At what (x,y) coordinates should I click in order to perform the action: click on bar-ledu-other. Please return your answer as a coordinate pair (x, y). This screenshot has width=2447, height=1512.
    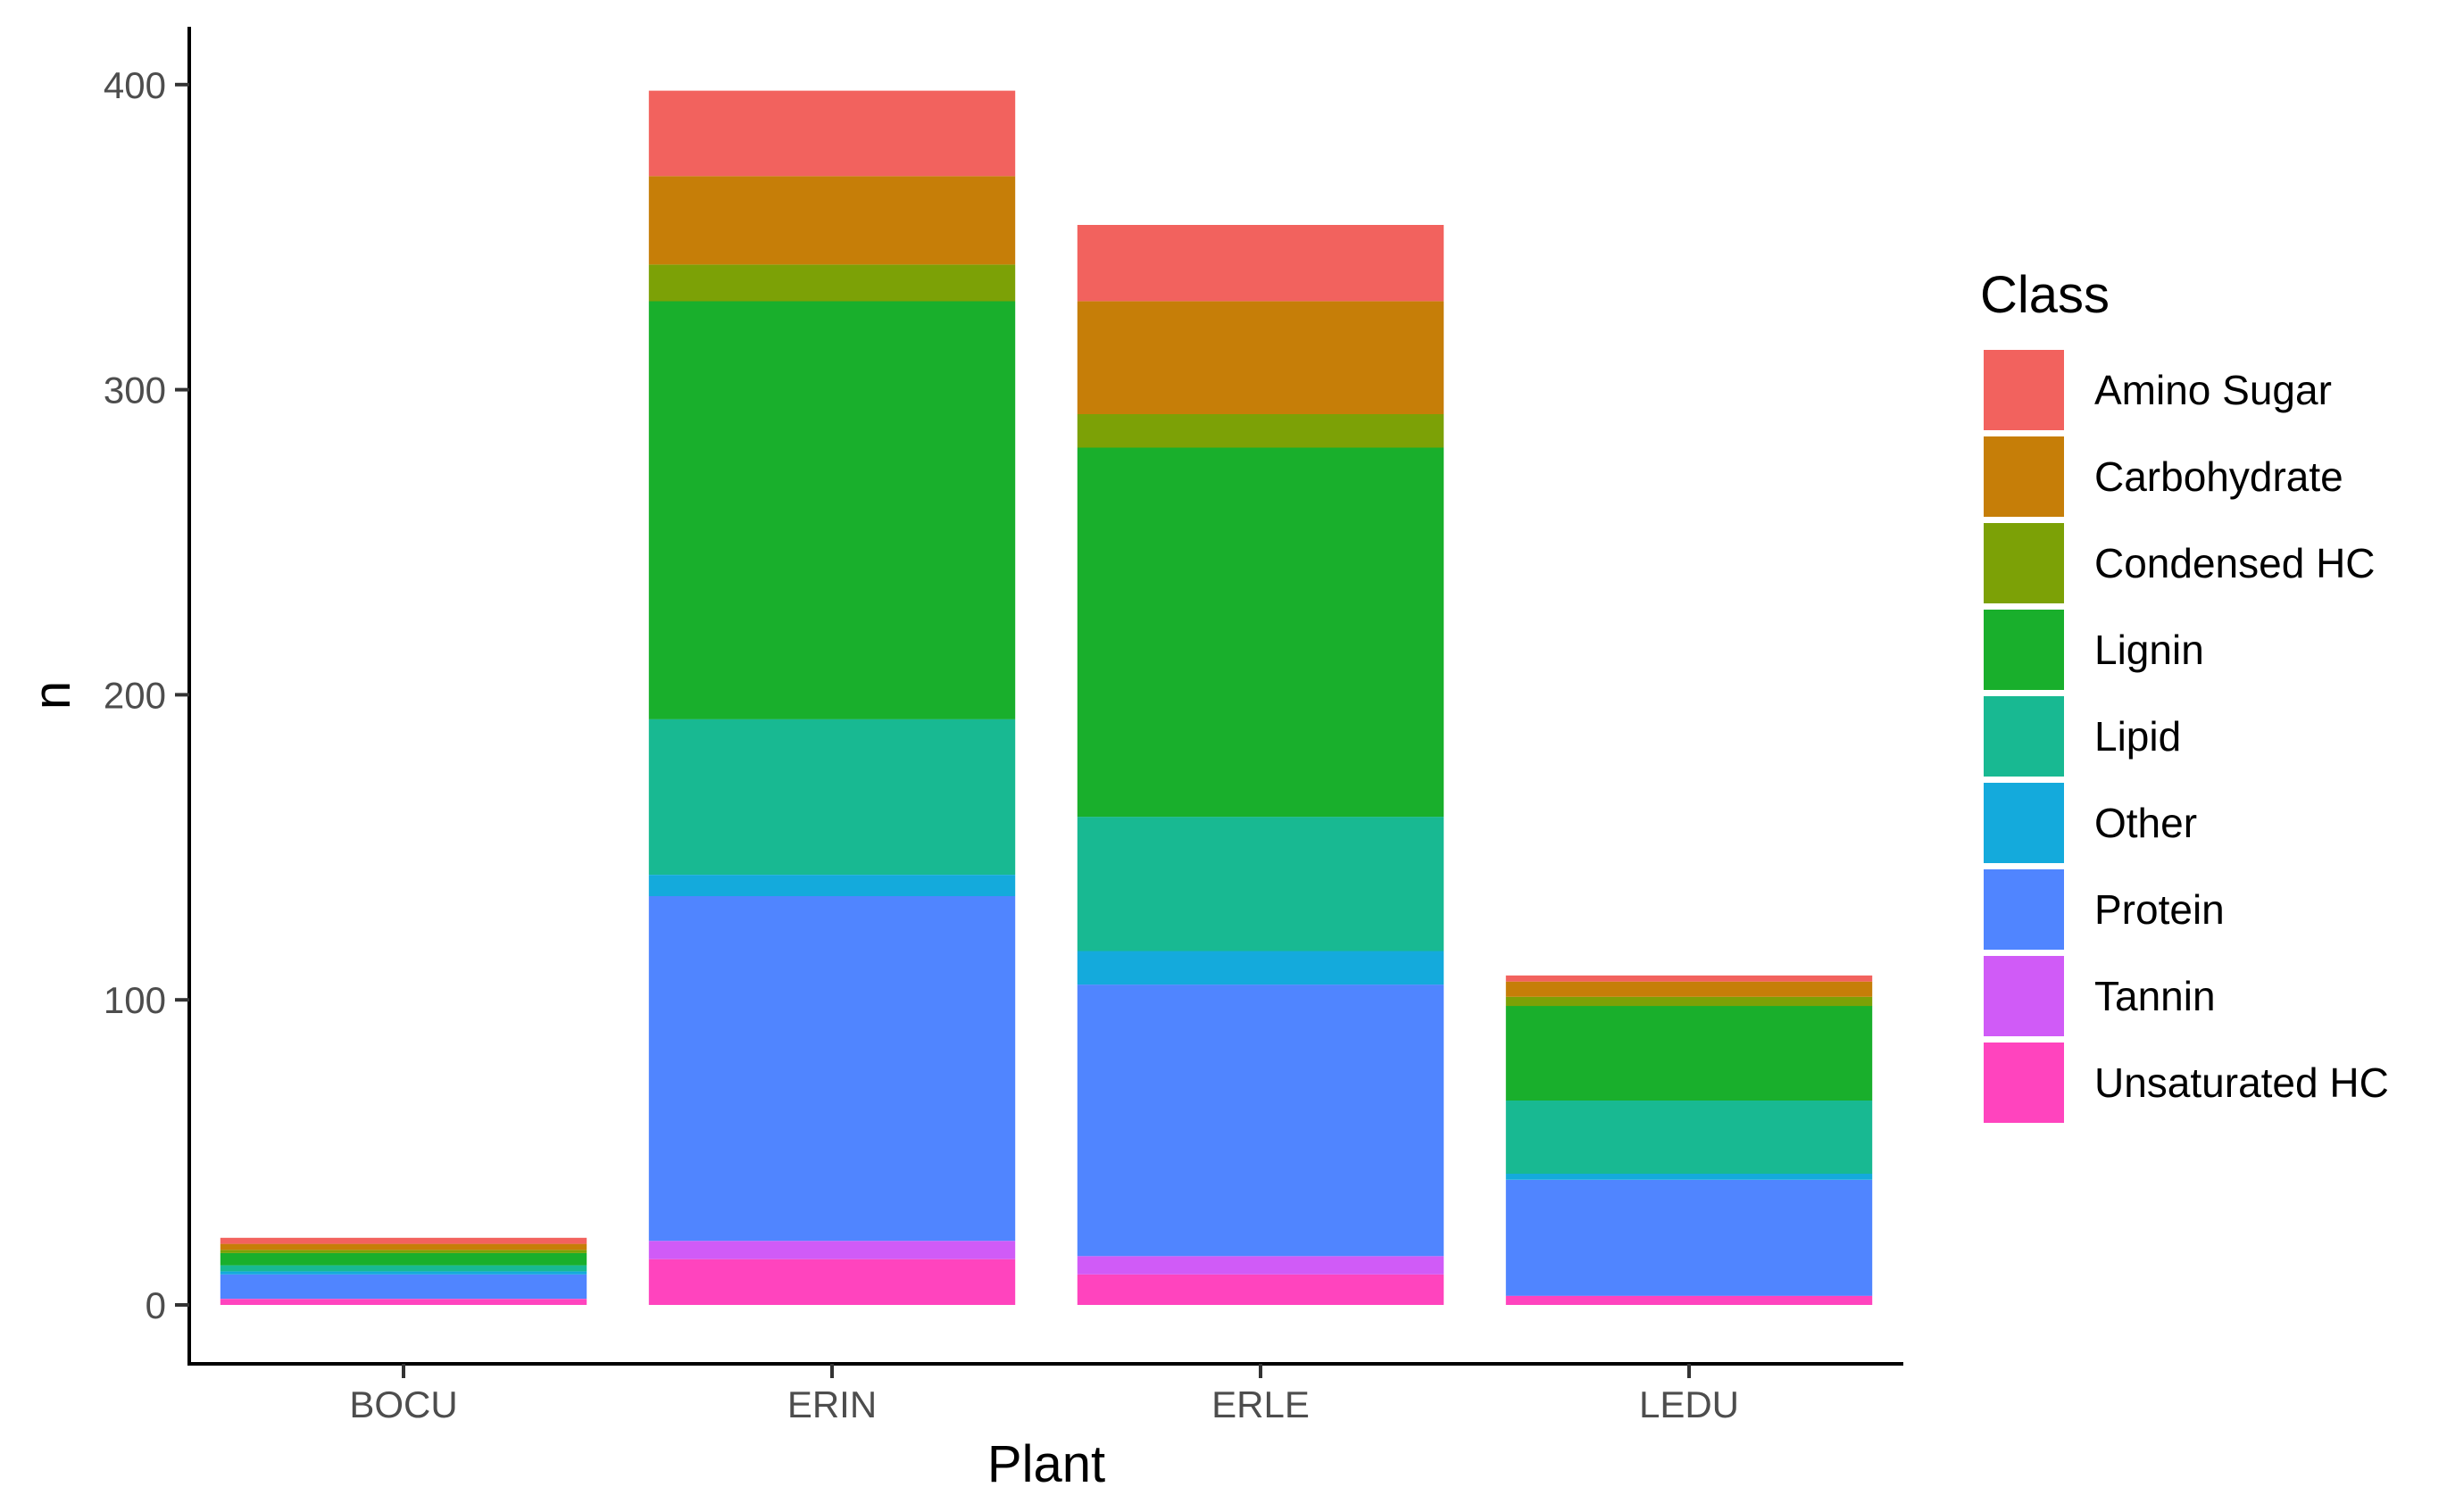
    Looking at the image, I should click on (1689, 1177).